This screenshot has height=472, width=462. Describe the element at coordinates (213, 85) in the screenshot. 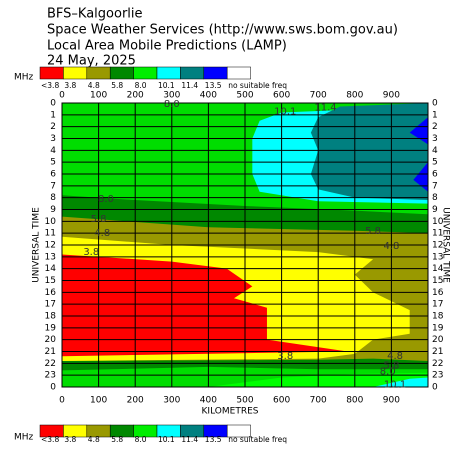

I see `legend-label: 13.5` at that location.